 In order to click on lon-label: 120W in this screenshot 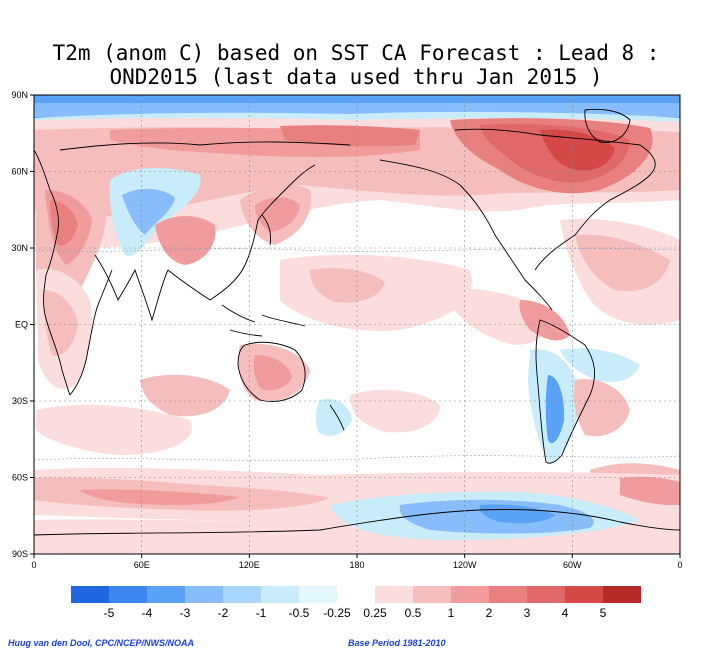, I will do `click(465, 565)`.